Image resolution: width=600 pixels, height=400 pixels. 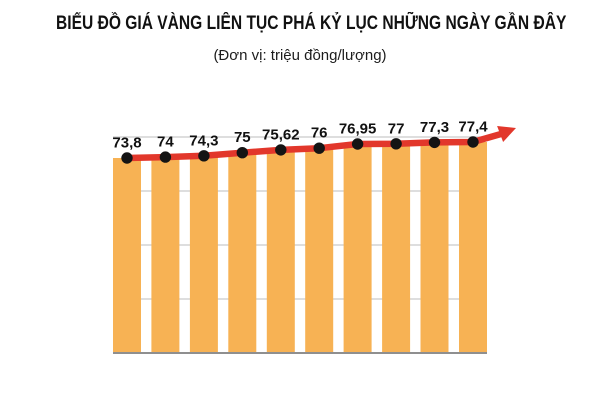 What do you see at coordinates (165, 142) in the screenshot?
I see `value-label: 74` at bounding box center [165, 142].